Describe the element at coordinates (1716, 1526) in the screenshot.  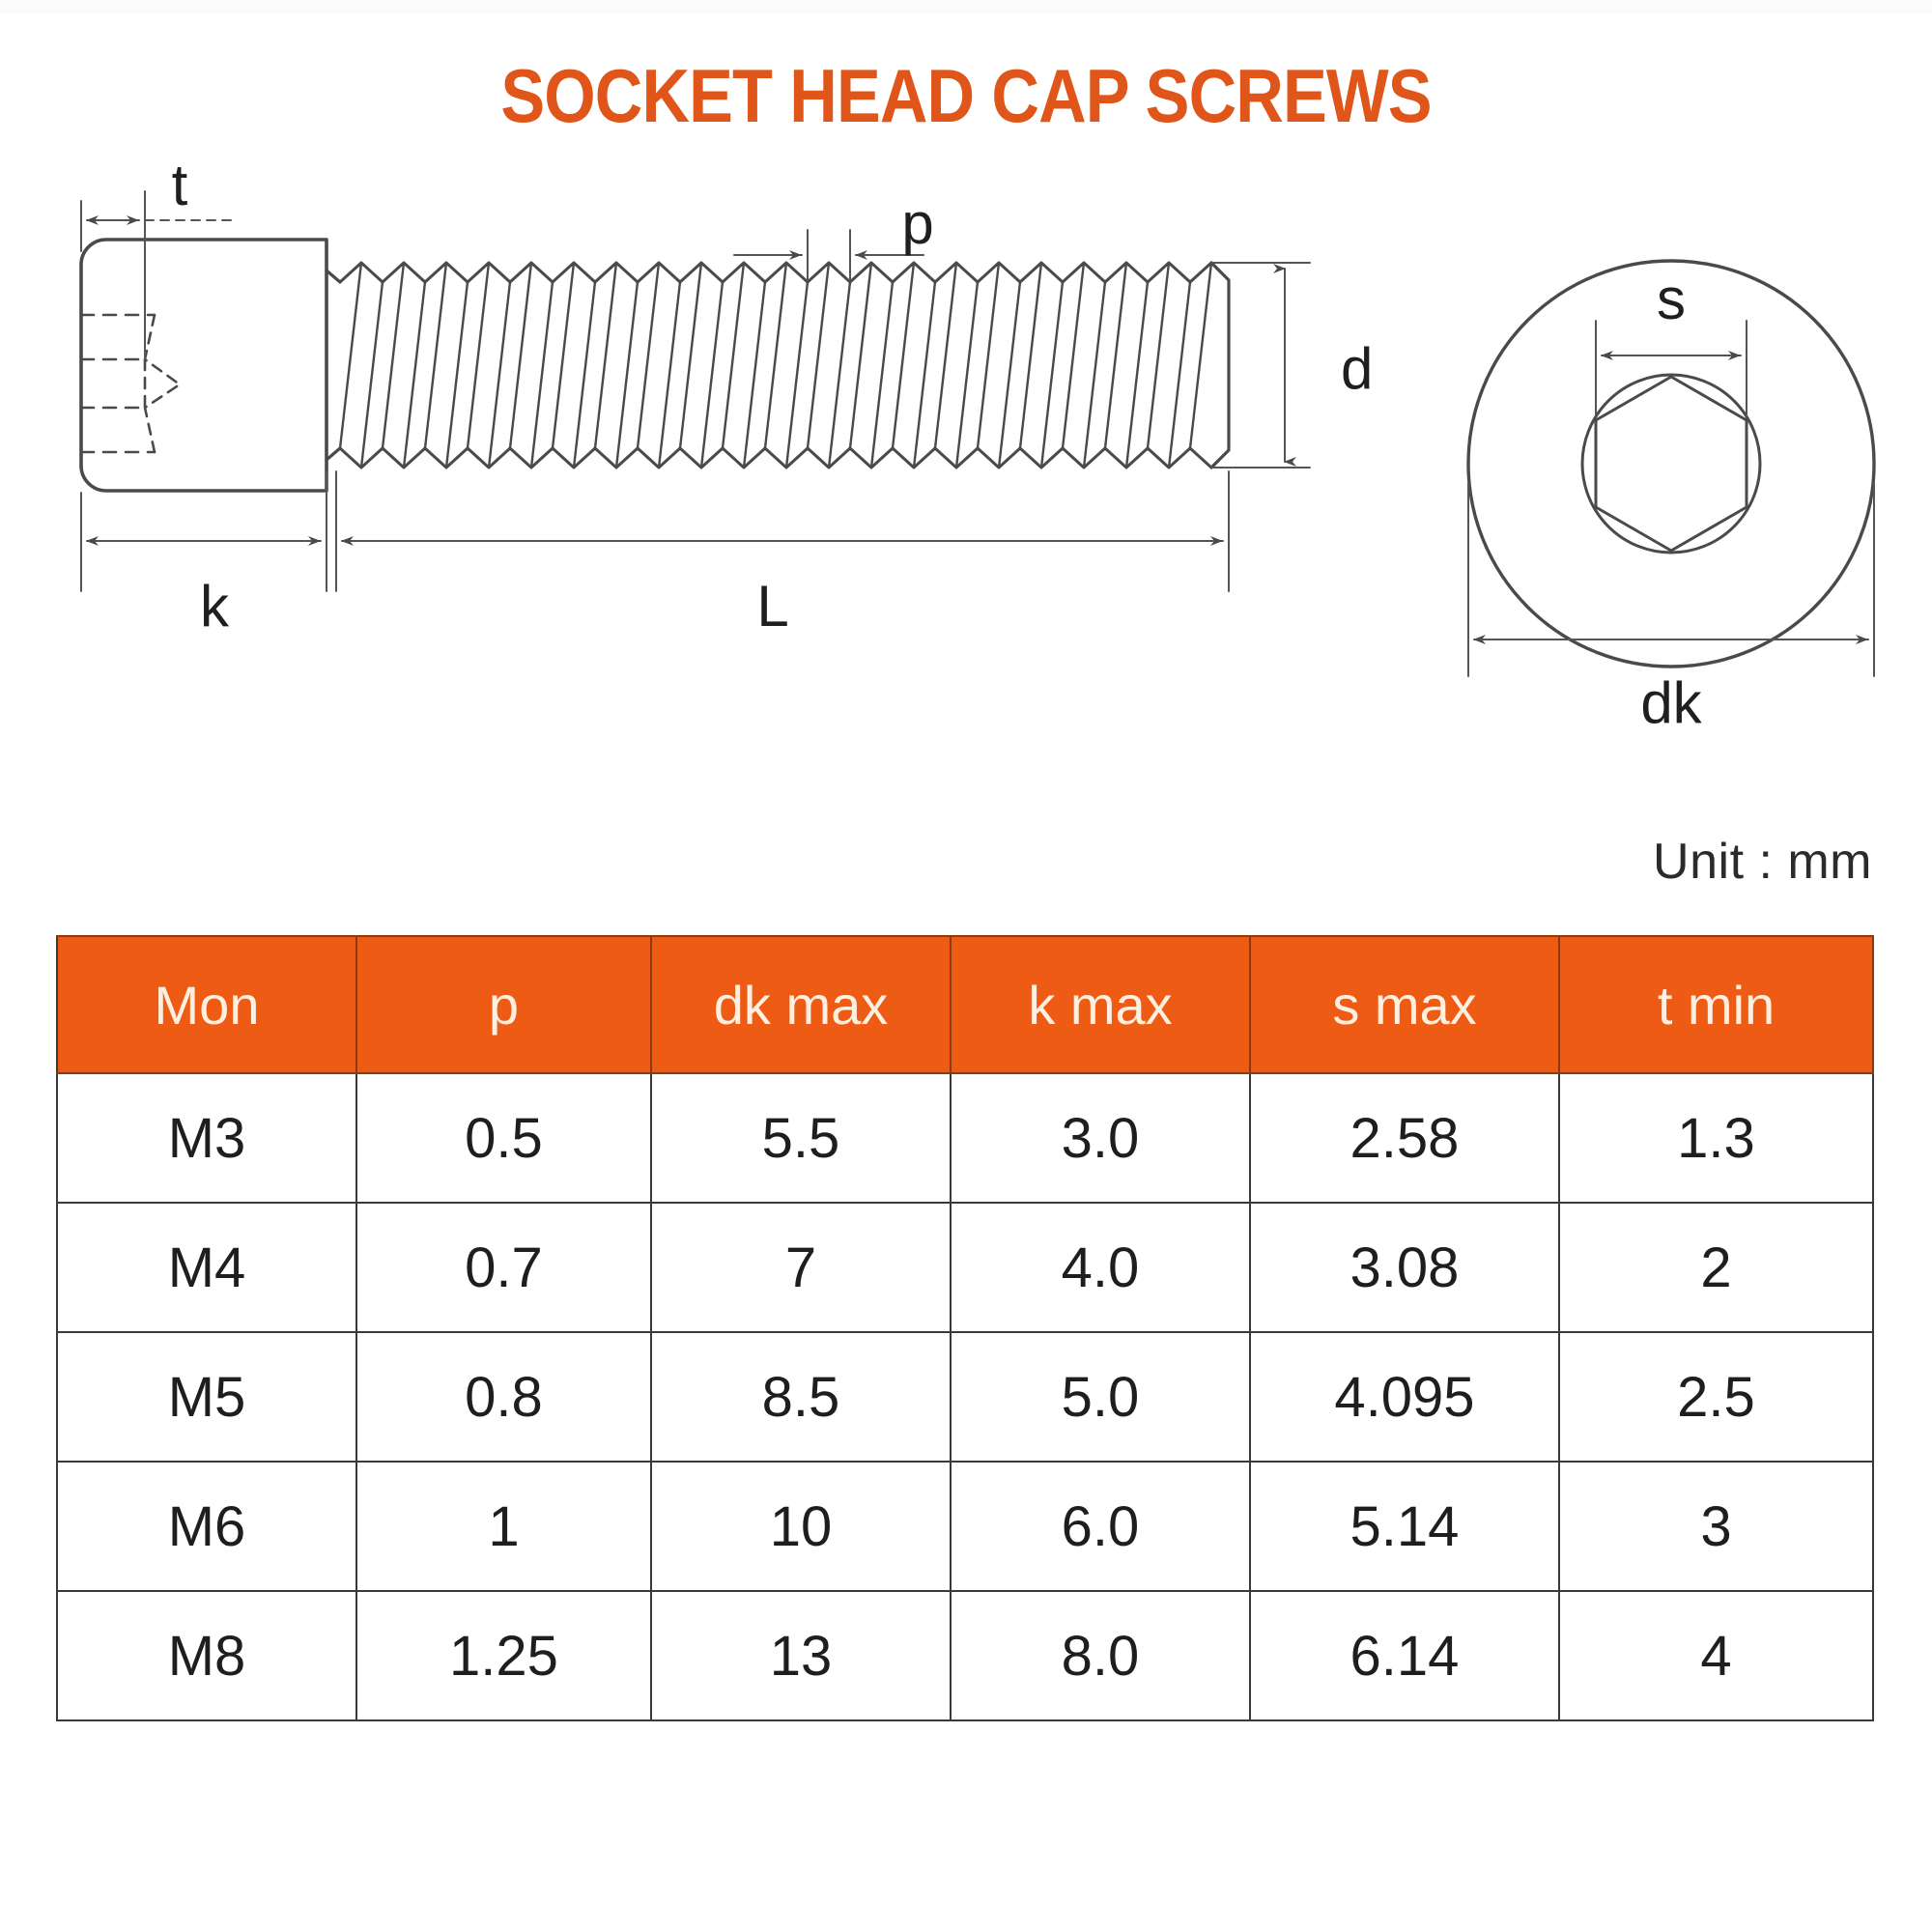
I see `cell-tmin: 3` at that location.